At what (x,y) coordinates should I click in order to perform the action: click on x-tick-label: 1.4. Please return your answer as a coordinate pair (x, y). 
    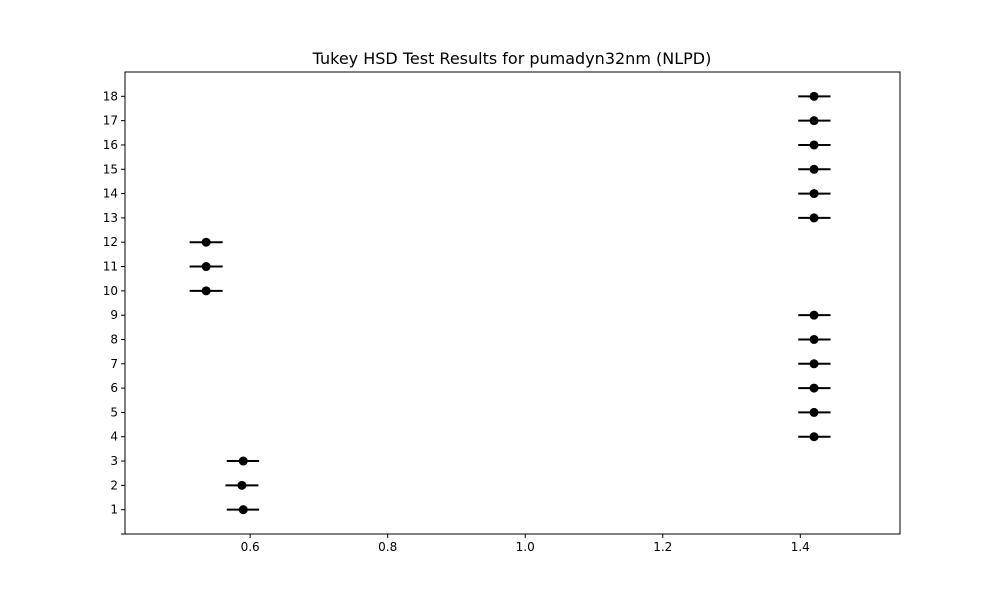
    Looking at the image, I should click on (800, 547).